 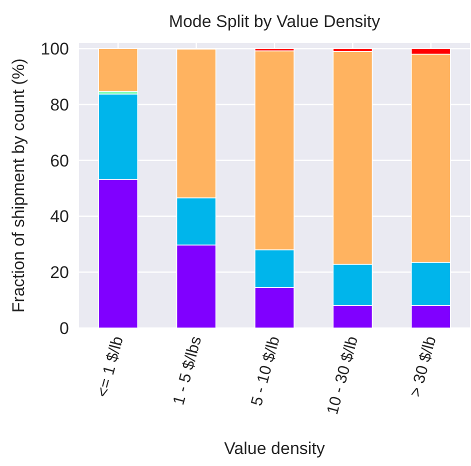 I want to click on x-tick-label: 5 - 10 $/lb, so click(x=266, y=371).